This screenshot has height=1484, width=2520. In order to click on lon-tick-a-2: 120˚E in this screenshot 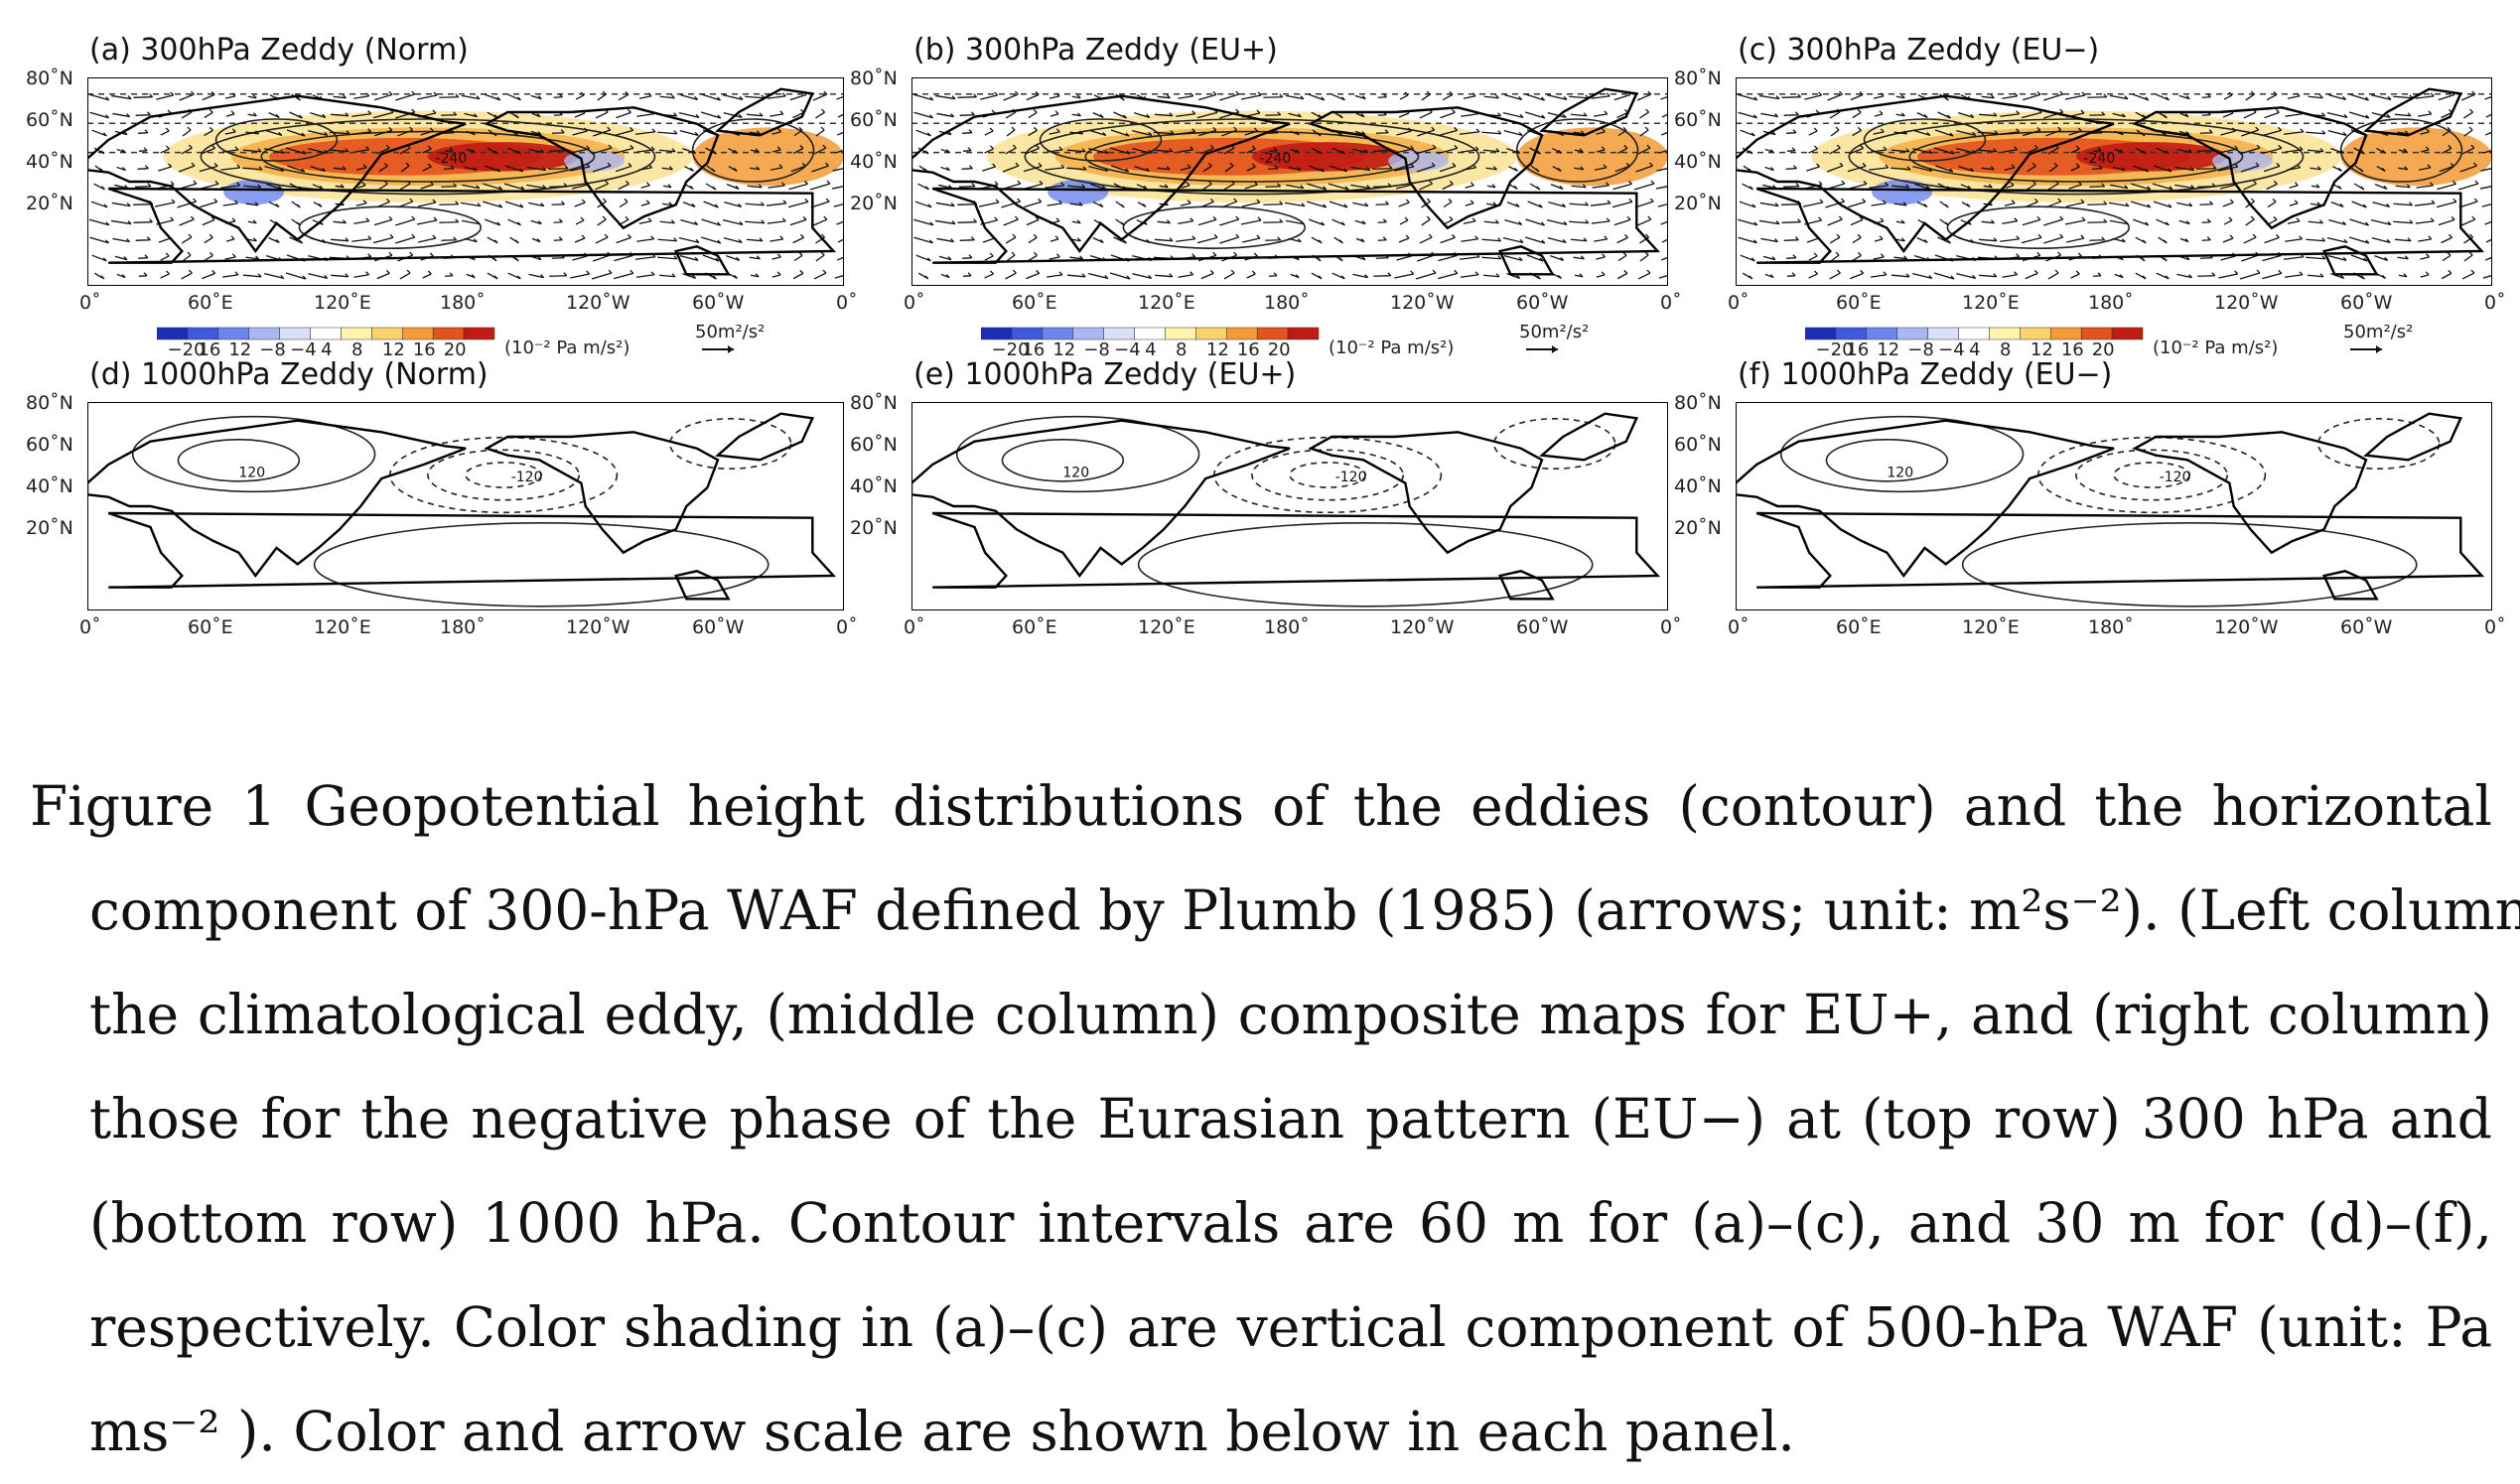, I will do `click(342, 303)`.